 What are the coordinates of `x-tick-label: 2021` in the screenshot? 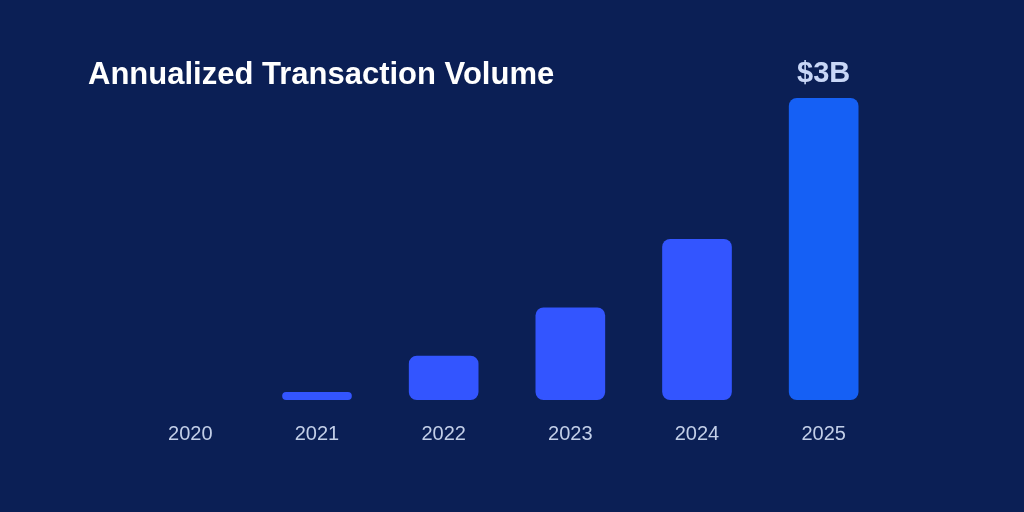 It's located at (317, 432).